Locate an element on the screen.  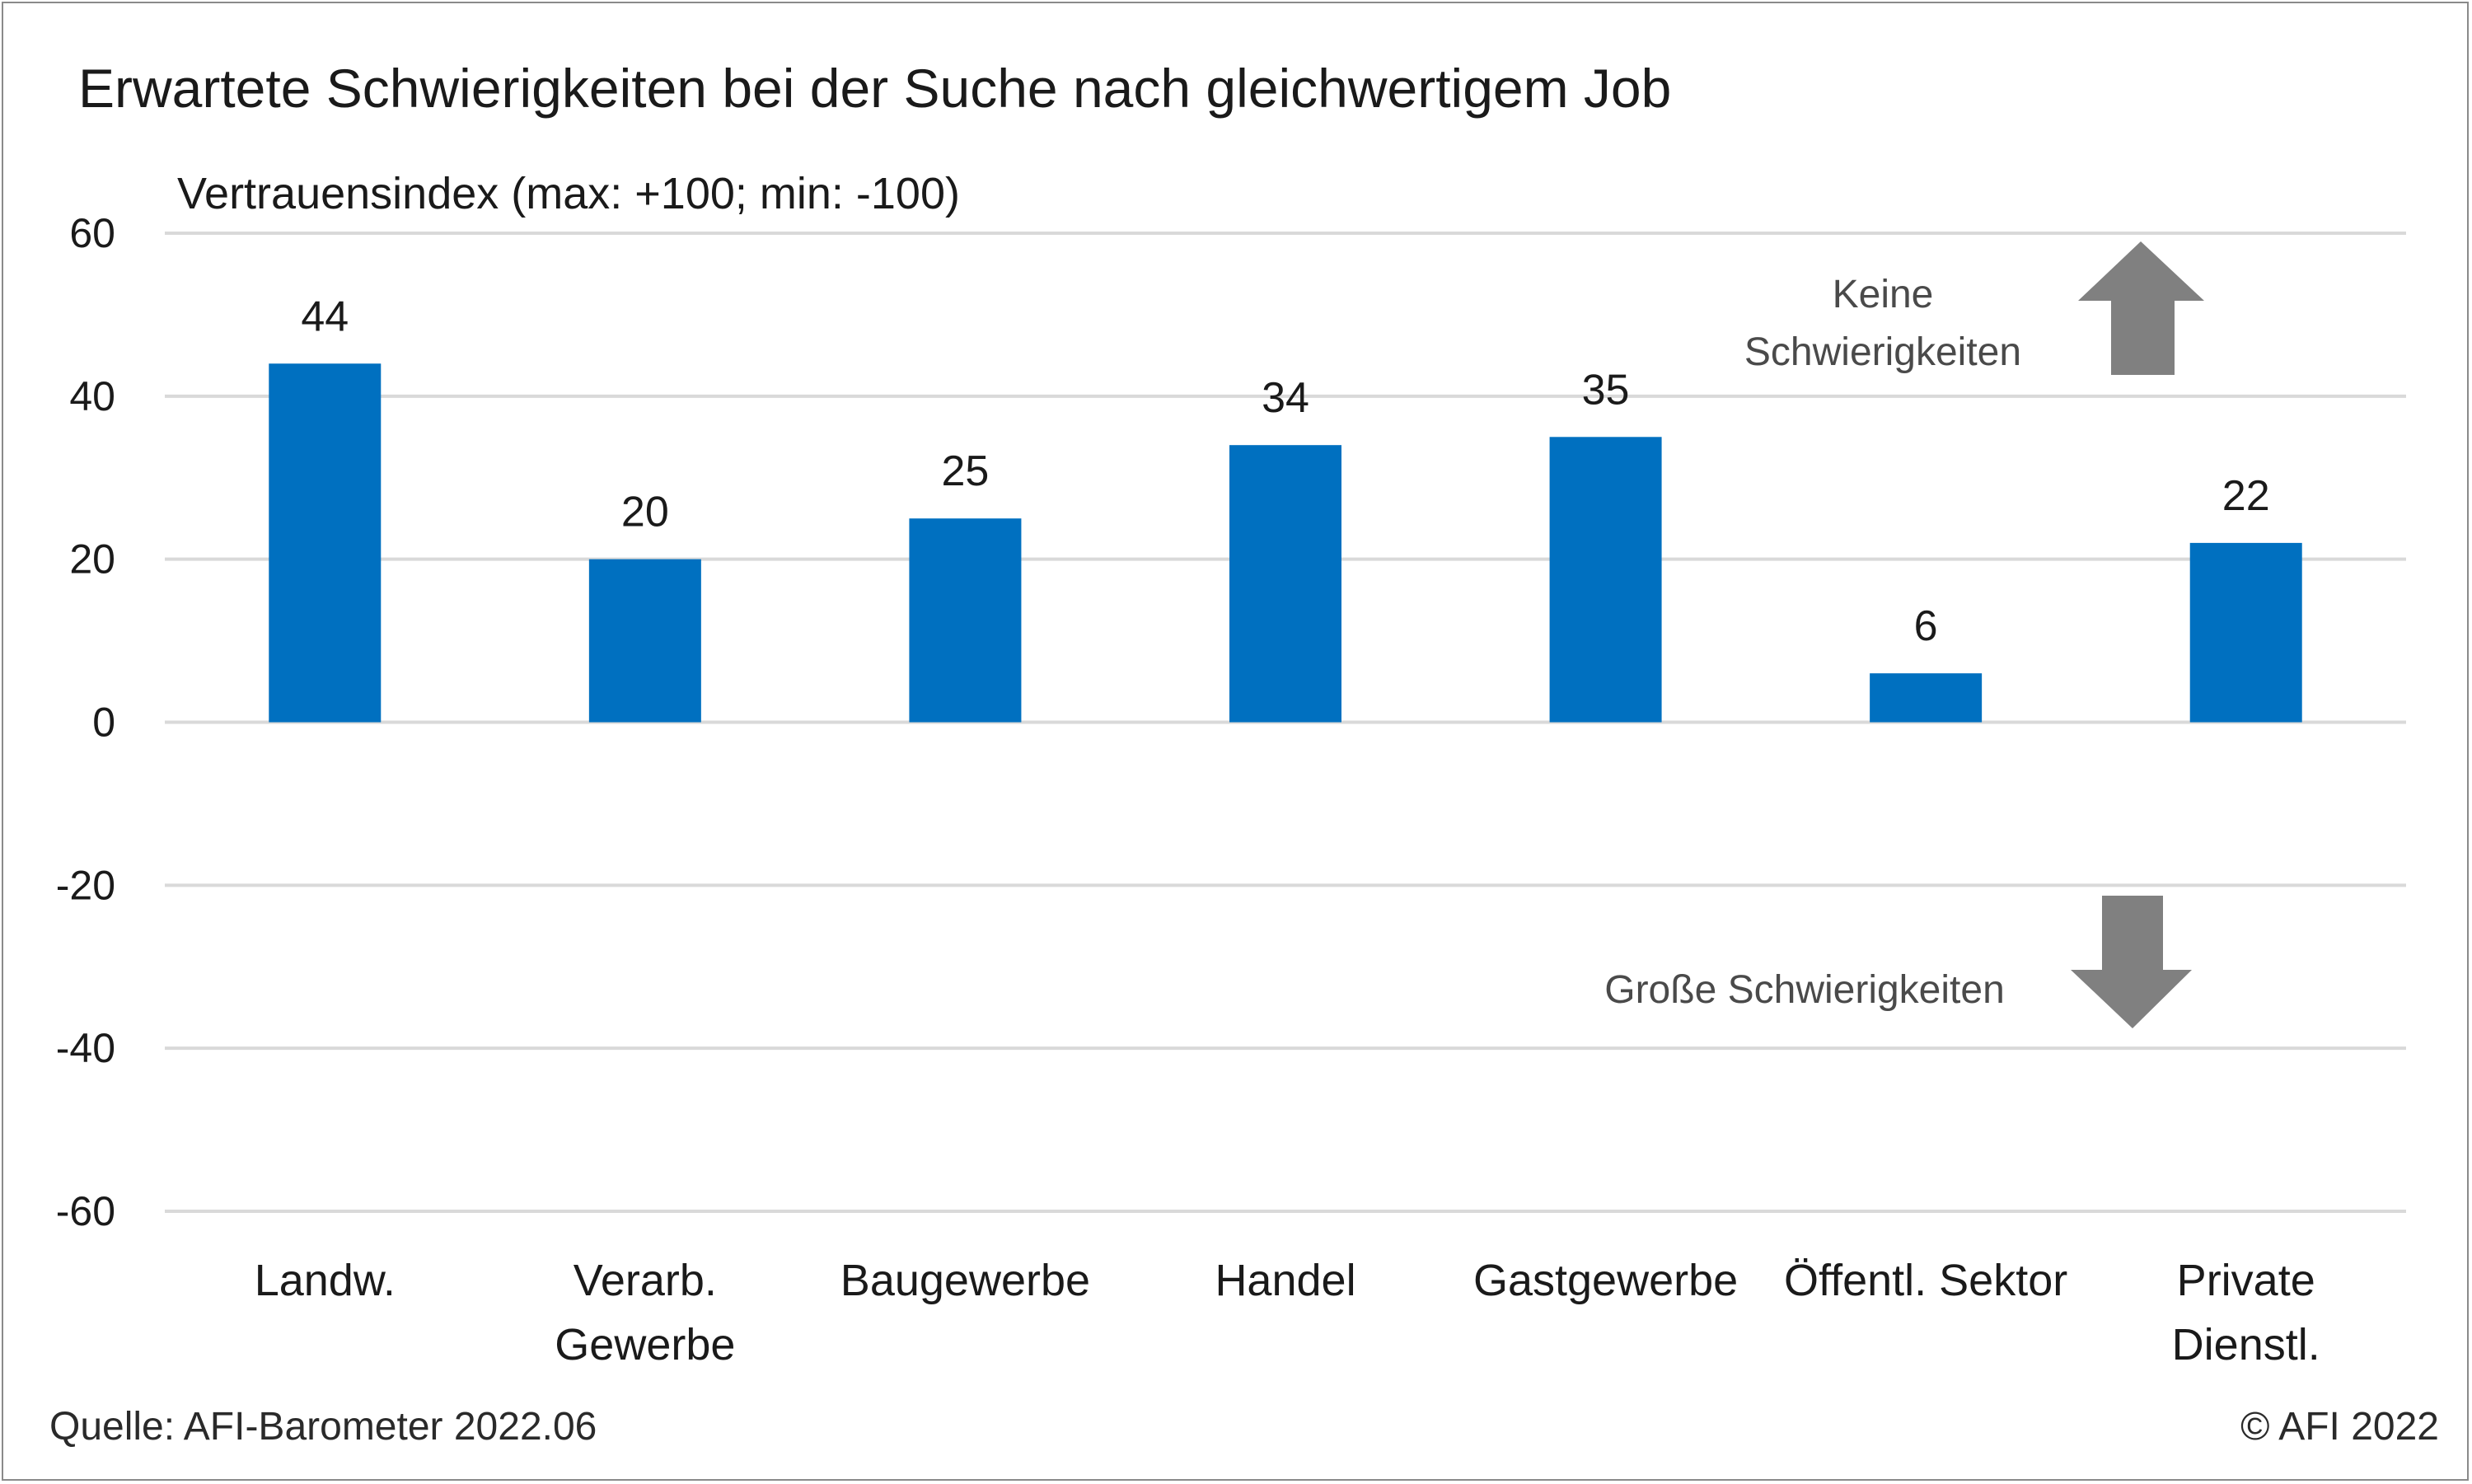
annotation-down: Große Schwierigkeiten is located at coordinates (1898, 962).